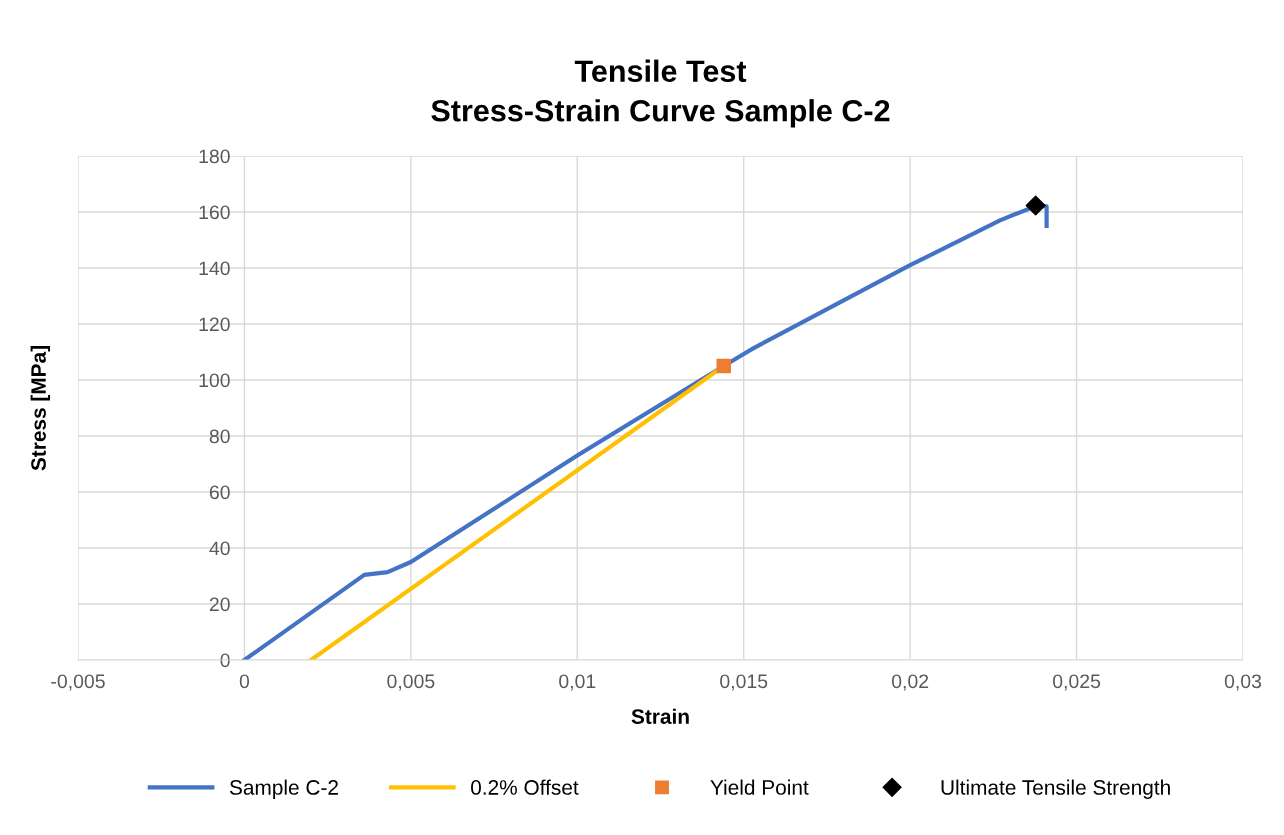 This screenshot has width=1284, height=835. What do you see at coordinates (225, 660) in the screenshot?
I see `y-tick-label: 0` at bounding box center [225, 660].